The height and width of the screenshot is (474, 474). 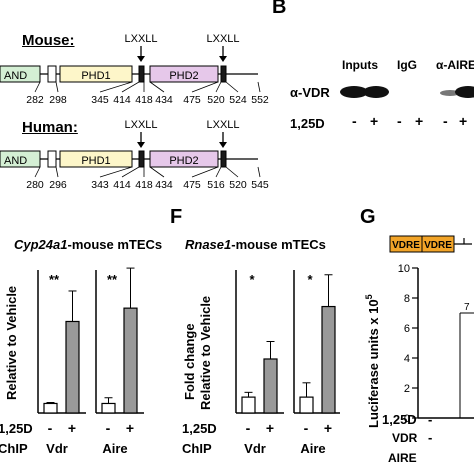 I want to click on band-input-plus, so click(x=376, y=92).